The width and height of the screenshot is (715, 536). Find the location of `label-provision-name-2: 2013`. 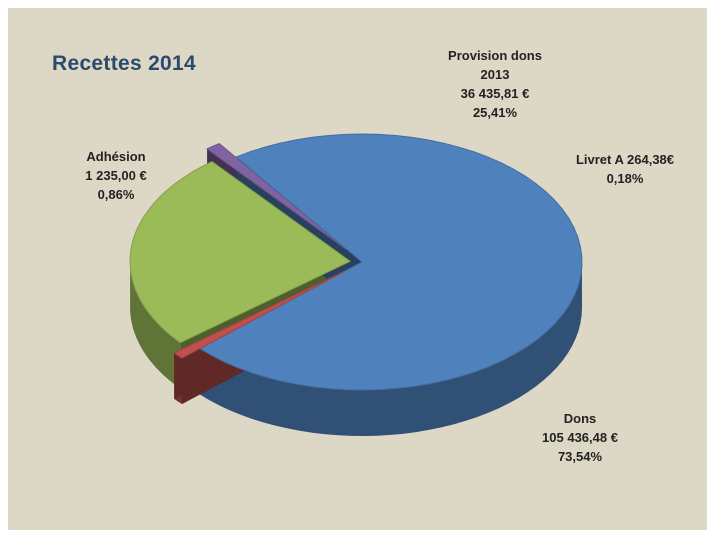

label-provision-name-2: 2013 is located at coordinates (495, 74).